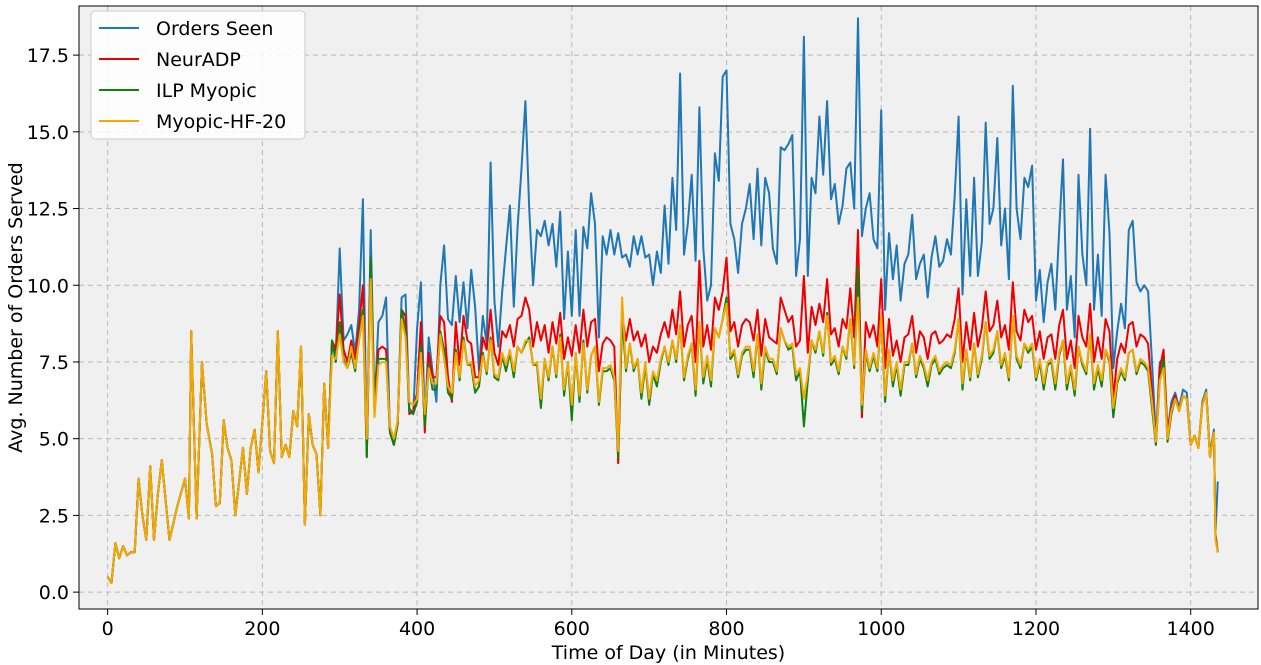 This screenshot has height=665, width=1261. What do you see at coordinates (417, 629) in the screenshot?
I see `x-tick-label: 400` at bounding box center [417, 629].